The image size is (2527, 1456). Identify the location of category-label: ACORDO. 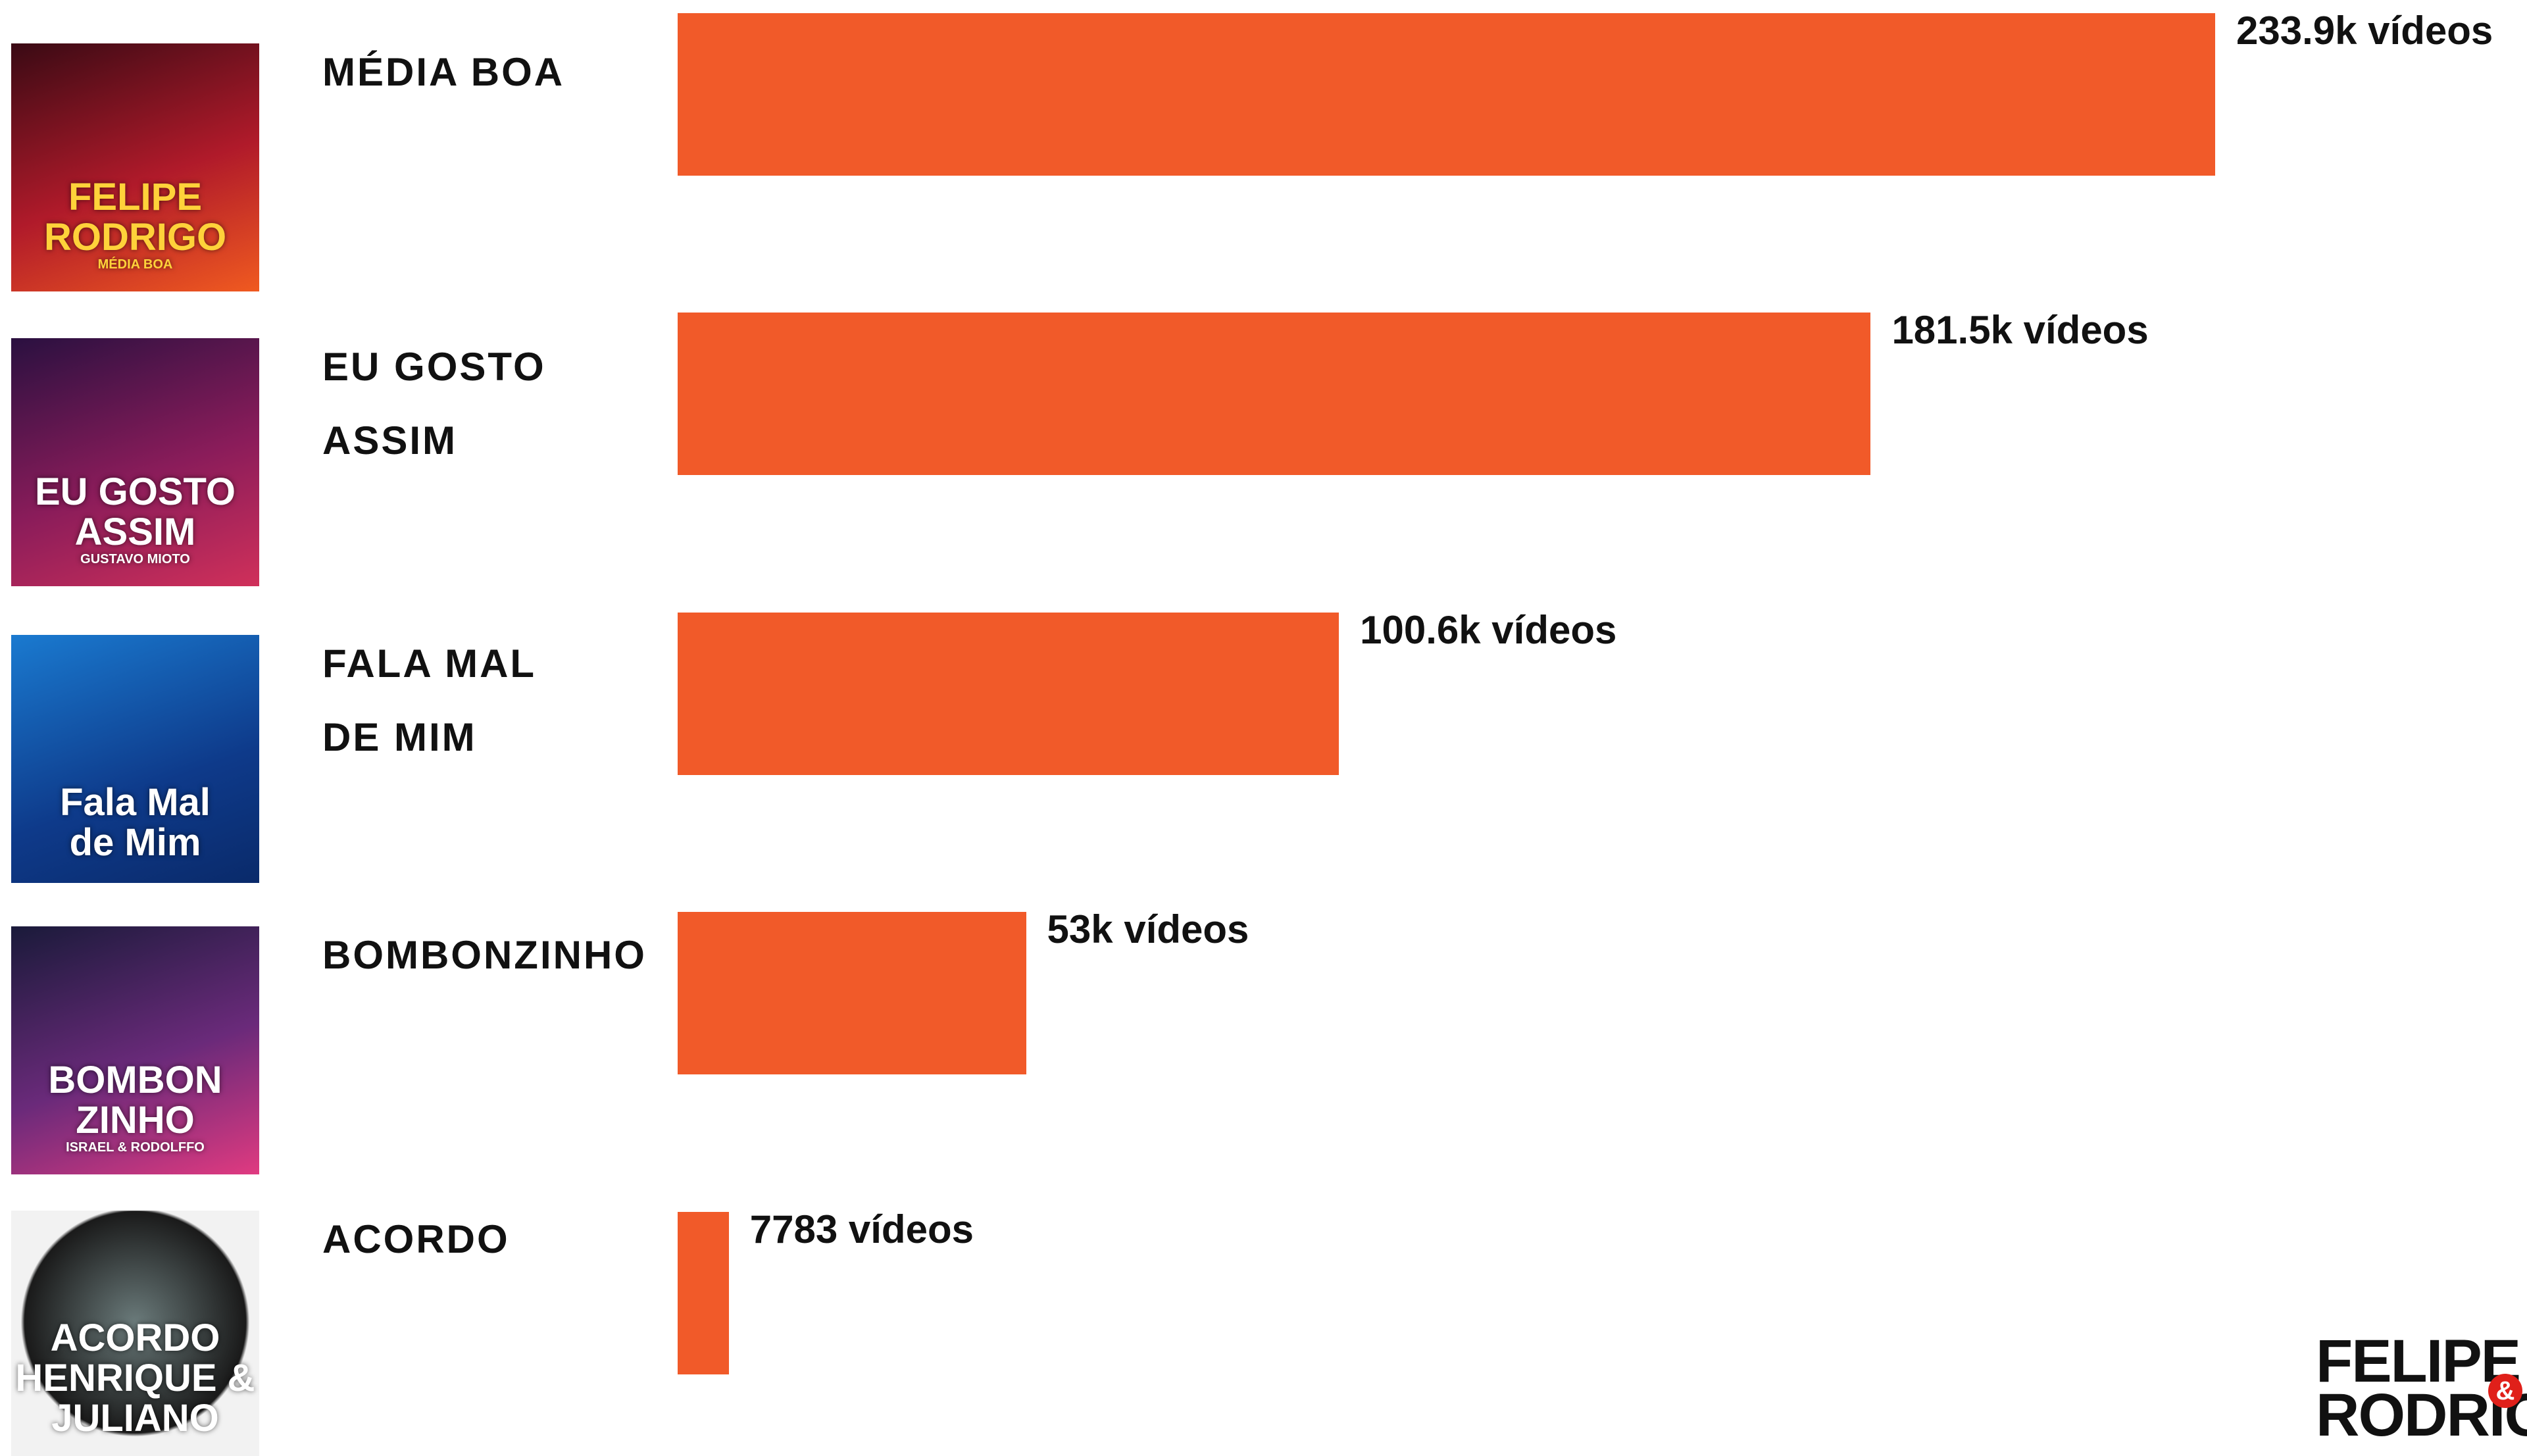
(416, 1239).